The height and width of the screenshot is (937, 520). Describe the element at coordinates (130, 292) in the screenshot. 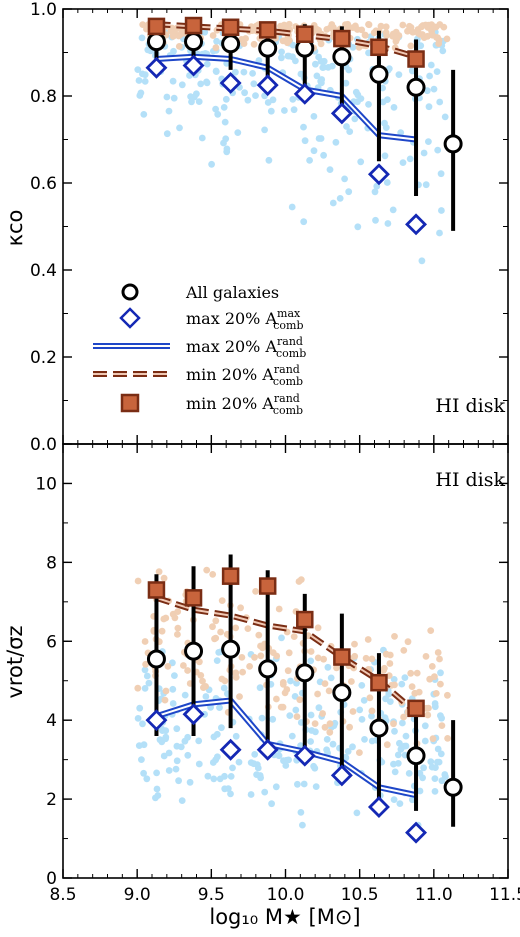

I see `legend-circle-marker` at that location.